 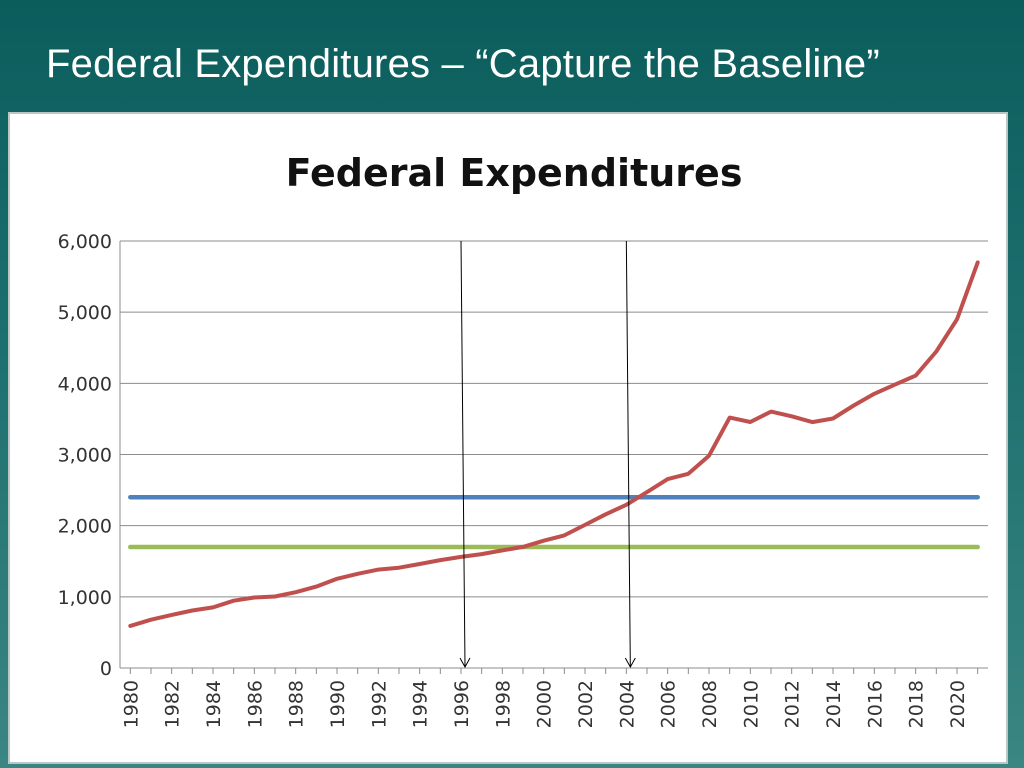 I want to click on y-axis: 0 1,000 2,000 3,000 4,000 5,000 6,000, so click(x=89, y=455).